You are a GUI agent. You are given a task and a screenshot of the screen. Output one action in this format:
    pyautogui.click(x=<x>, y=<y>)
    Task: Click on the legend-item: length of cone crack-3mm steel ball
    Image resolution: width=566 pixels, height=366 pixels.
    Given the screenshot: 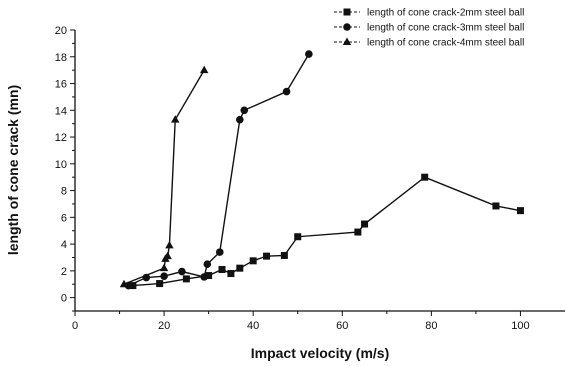 What is the action you would take?
    pyautogui.click(x=429, y=28)
    